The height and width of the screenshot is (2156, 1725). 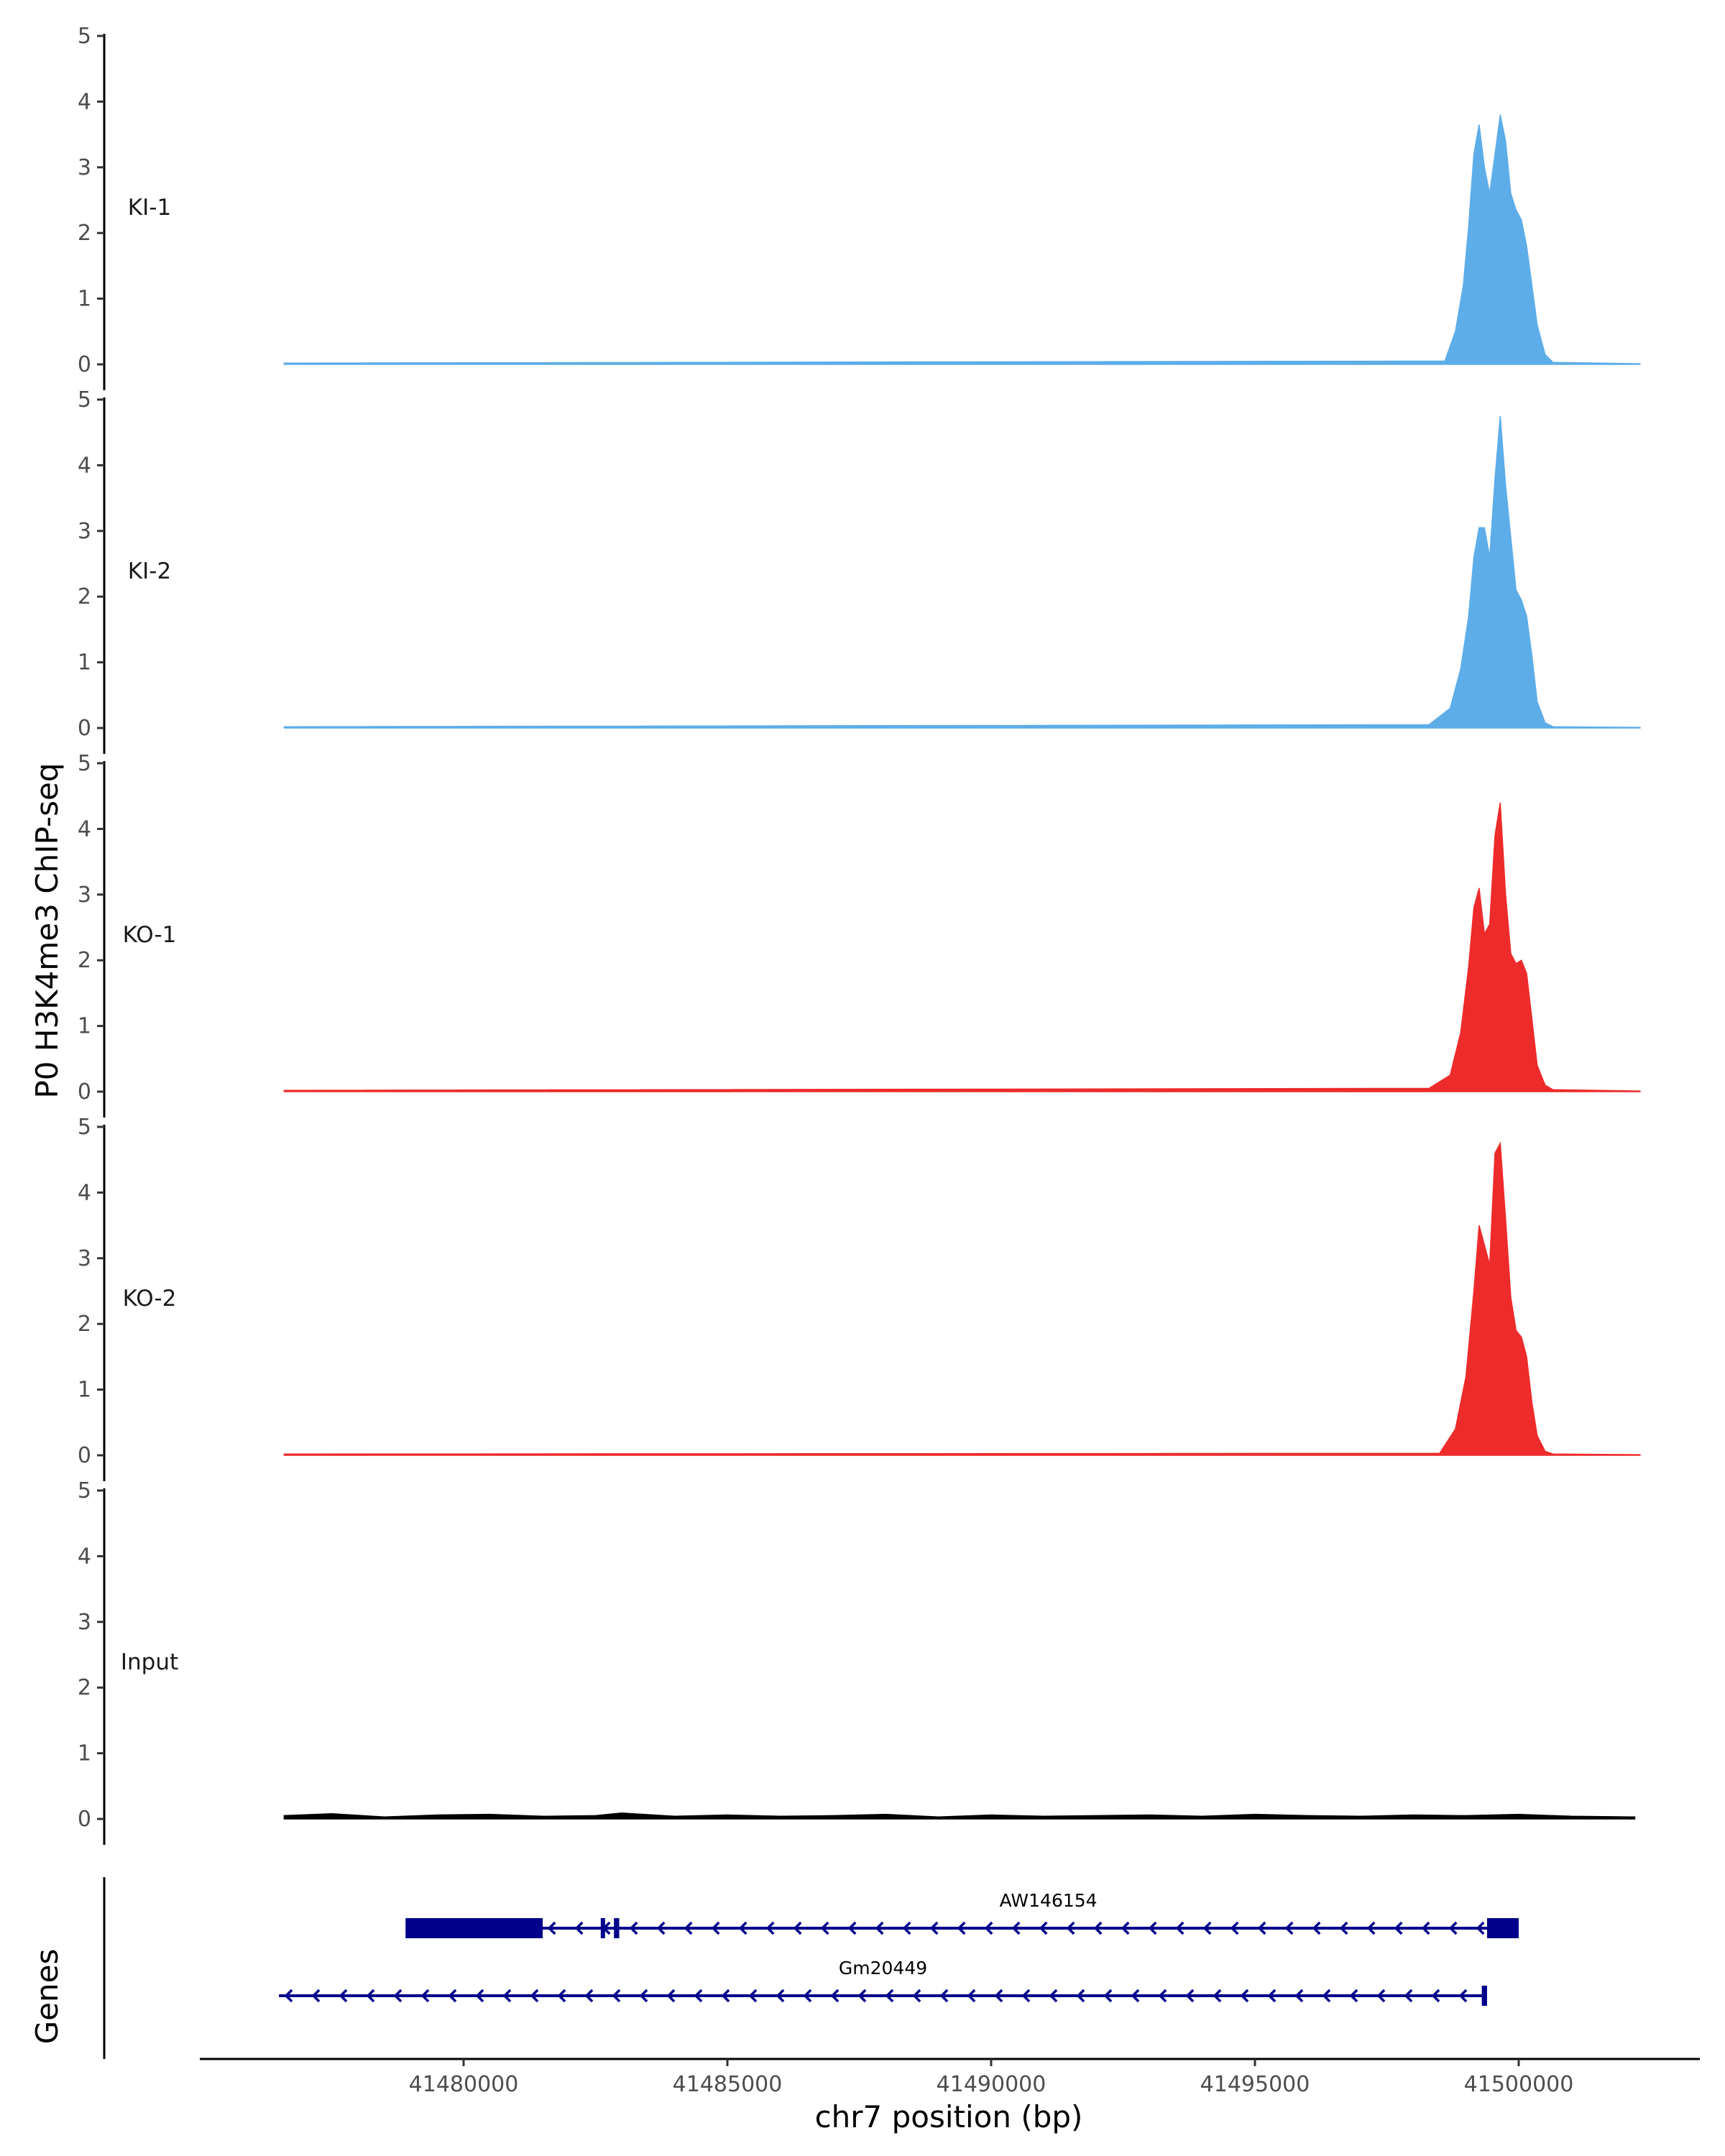 I want to click on track-label: KO-2, so click(x=150, y=1299).